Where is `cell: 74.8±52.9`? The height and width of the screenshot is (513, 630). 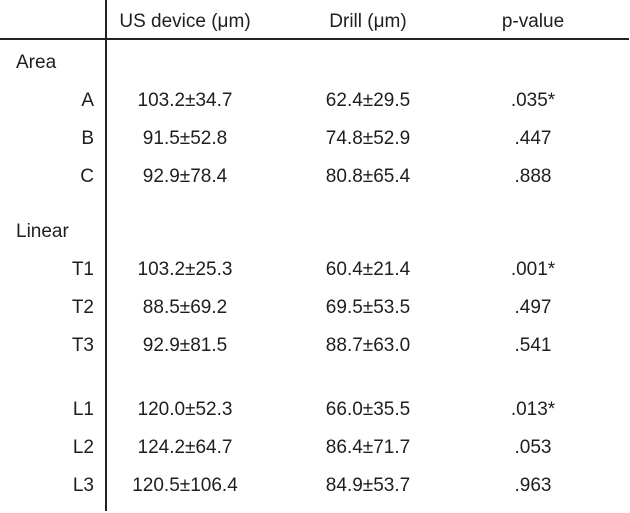 cell: 74.8±52.9 is located at coordinates (368, 138).